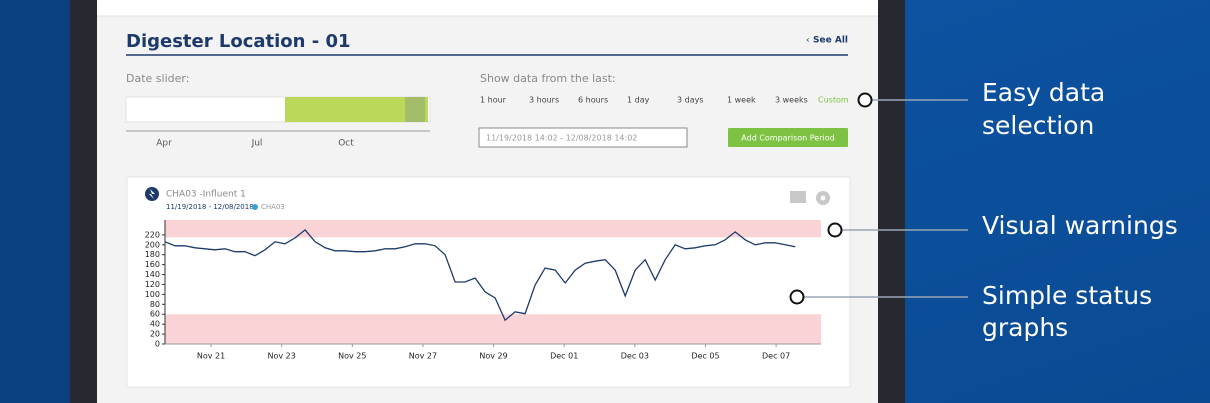 This screenshot has height=403, width=1210. I want to click on range-option: 3 weeks, so click(791, 100).